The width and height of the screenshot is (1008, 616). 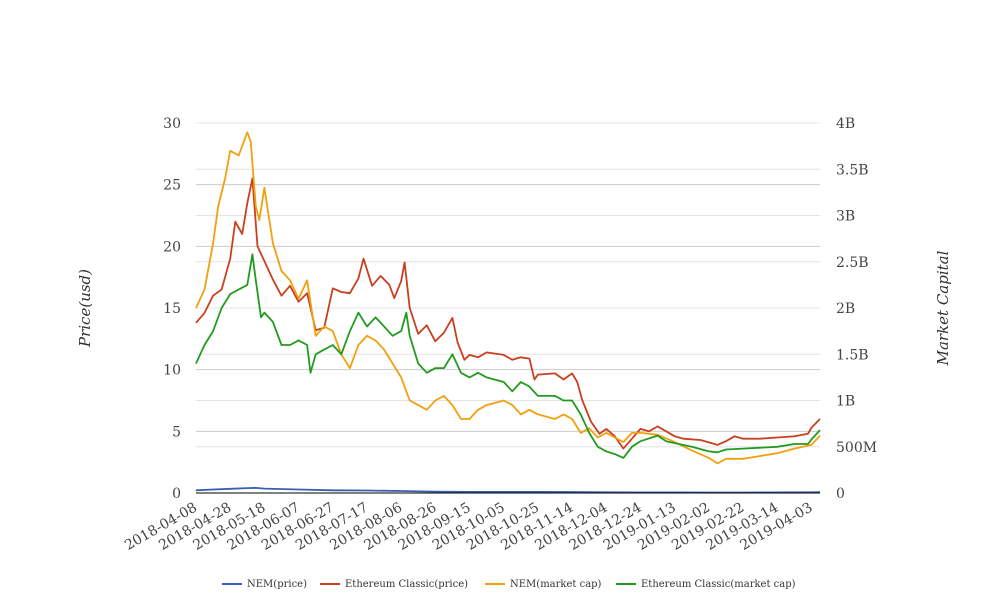 I want to click on left-tick-label: 15, so click(x=172, y=309).